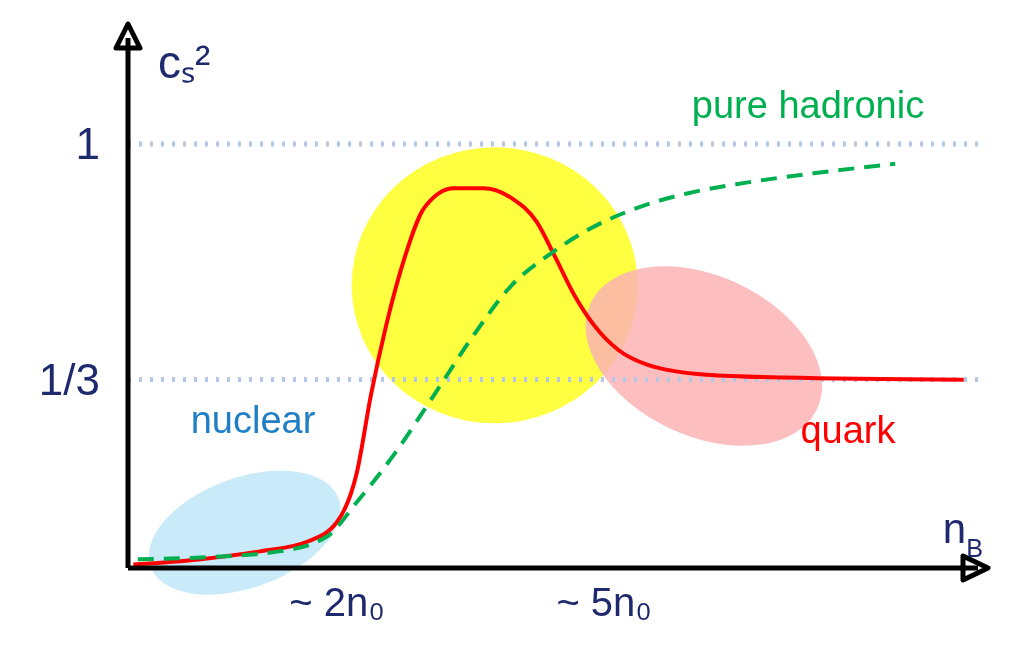 The height and width of the screenshot is (666, 1016). Describe the element at coordinates (337, 602) in the screenshot. I see `x-tick-label: ~ 2n₀` at that location.